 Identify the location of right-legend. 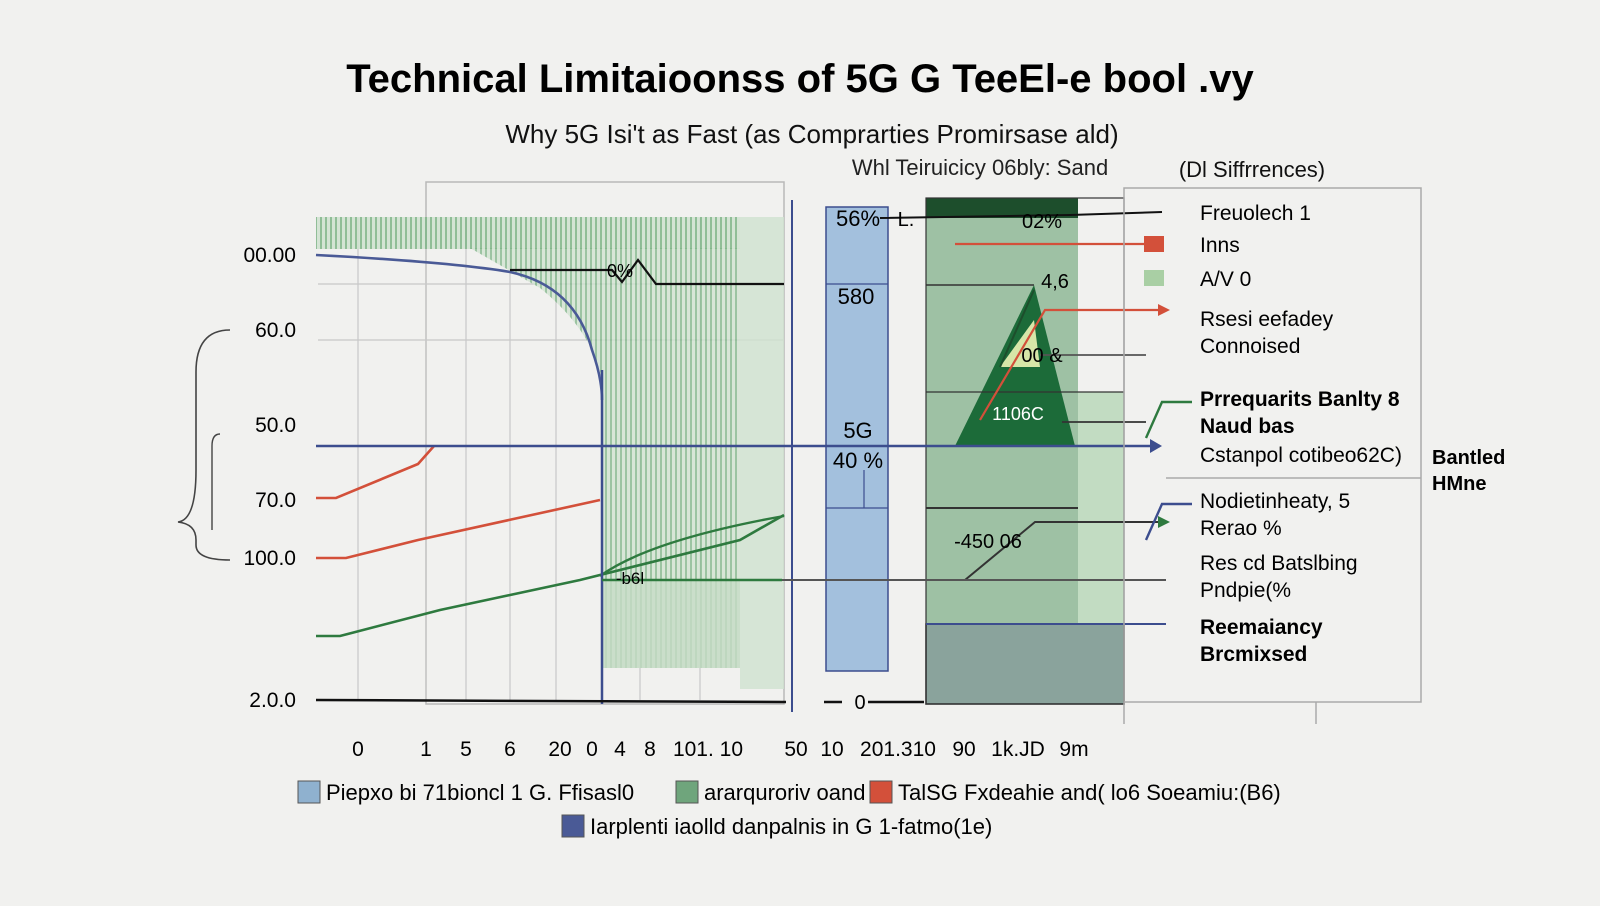
(1272, 455).